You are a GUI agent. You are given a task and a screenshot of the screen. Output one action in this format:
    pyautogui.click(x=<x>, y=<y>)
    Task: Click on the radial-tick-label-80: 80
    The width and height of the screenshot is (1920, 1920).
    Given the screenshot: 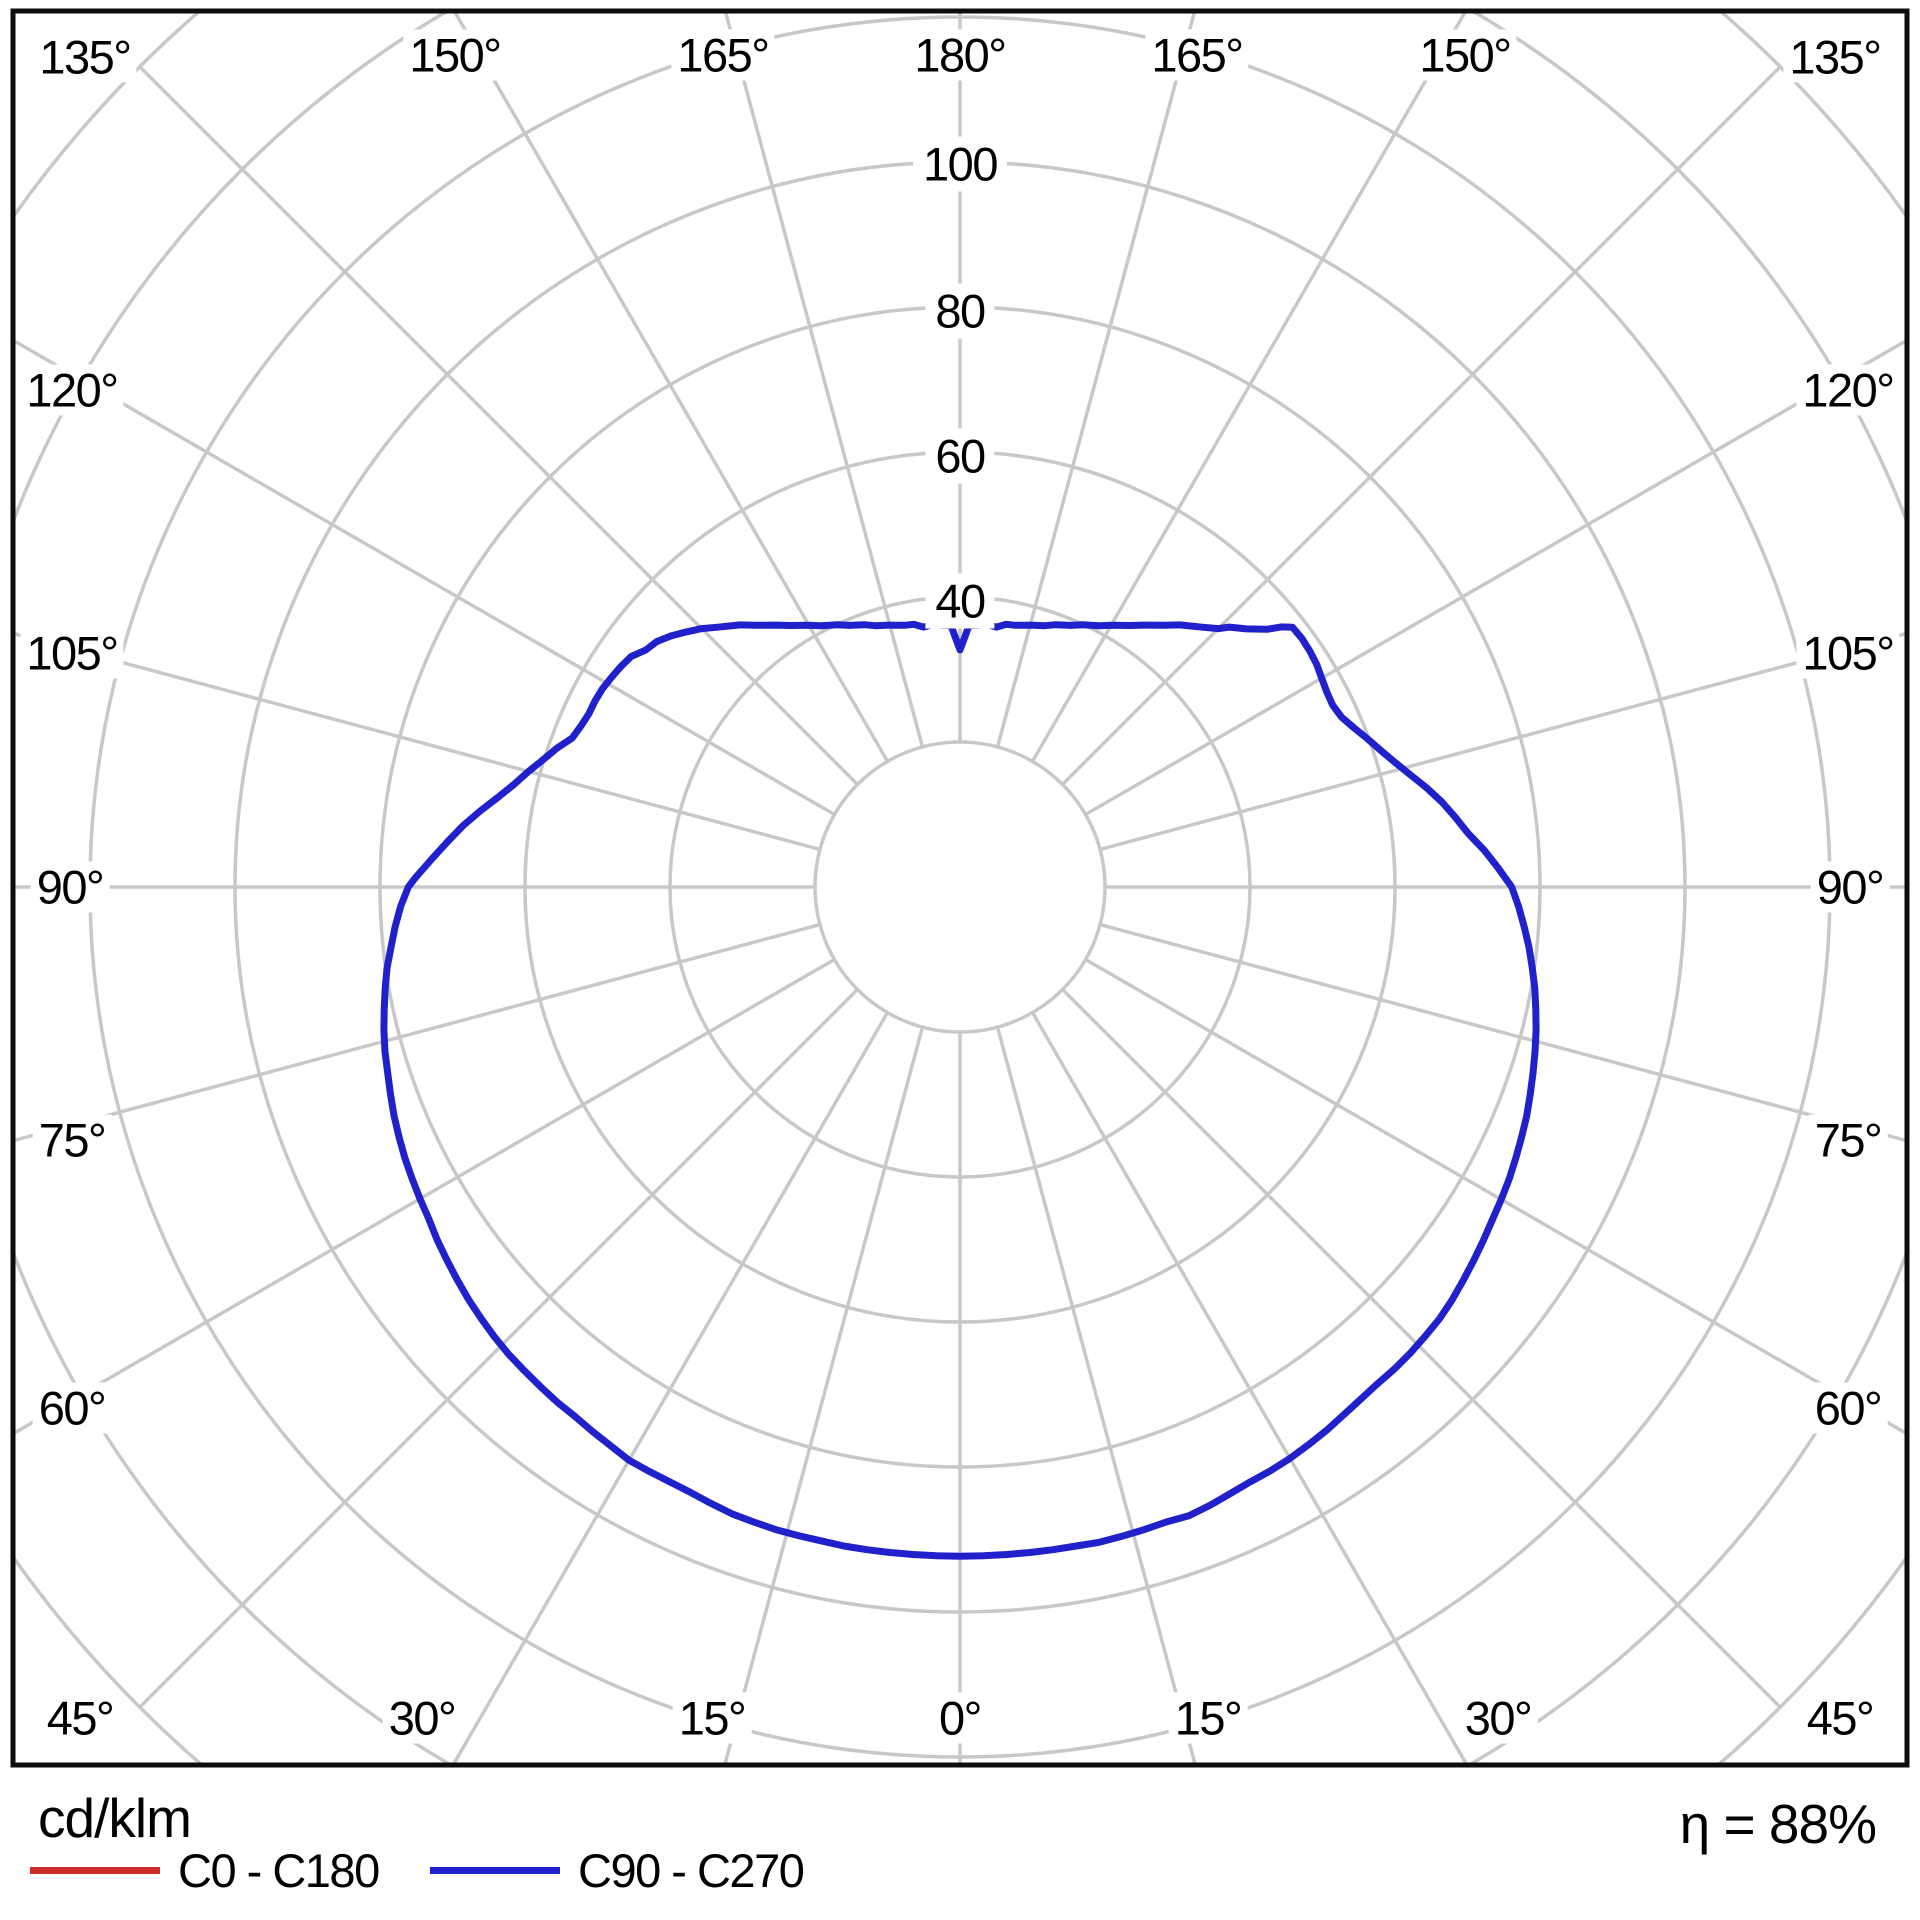 What is the action you would take?
    pyautogui.click(x=960, y=311)
    